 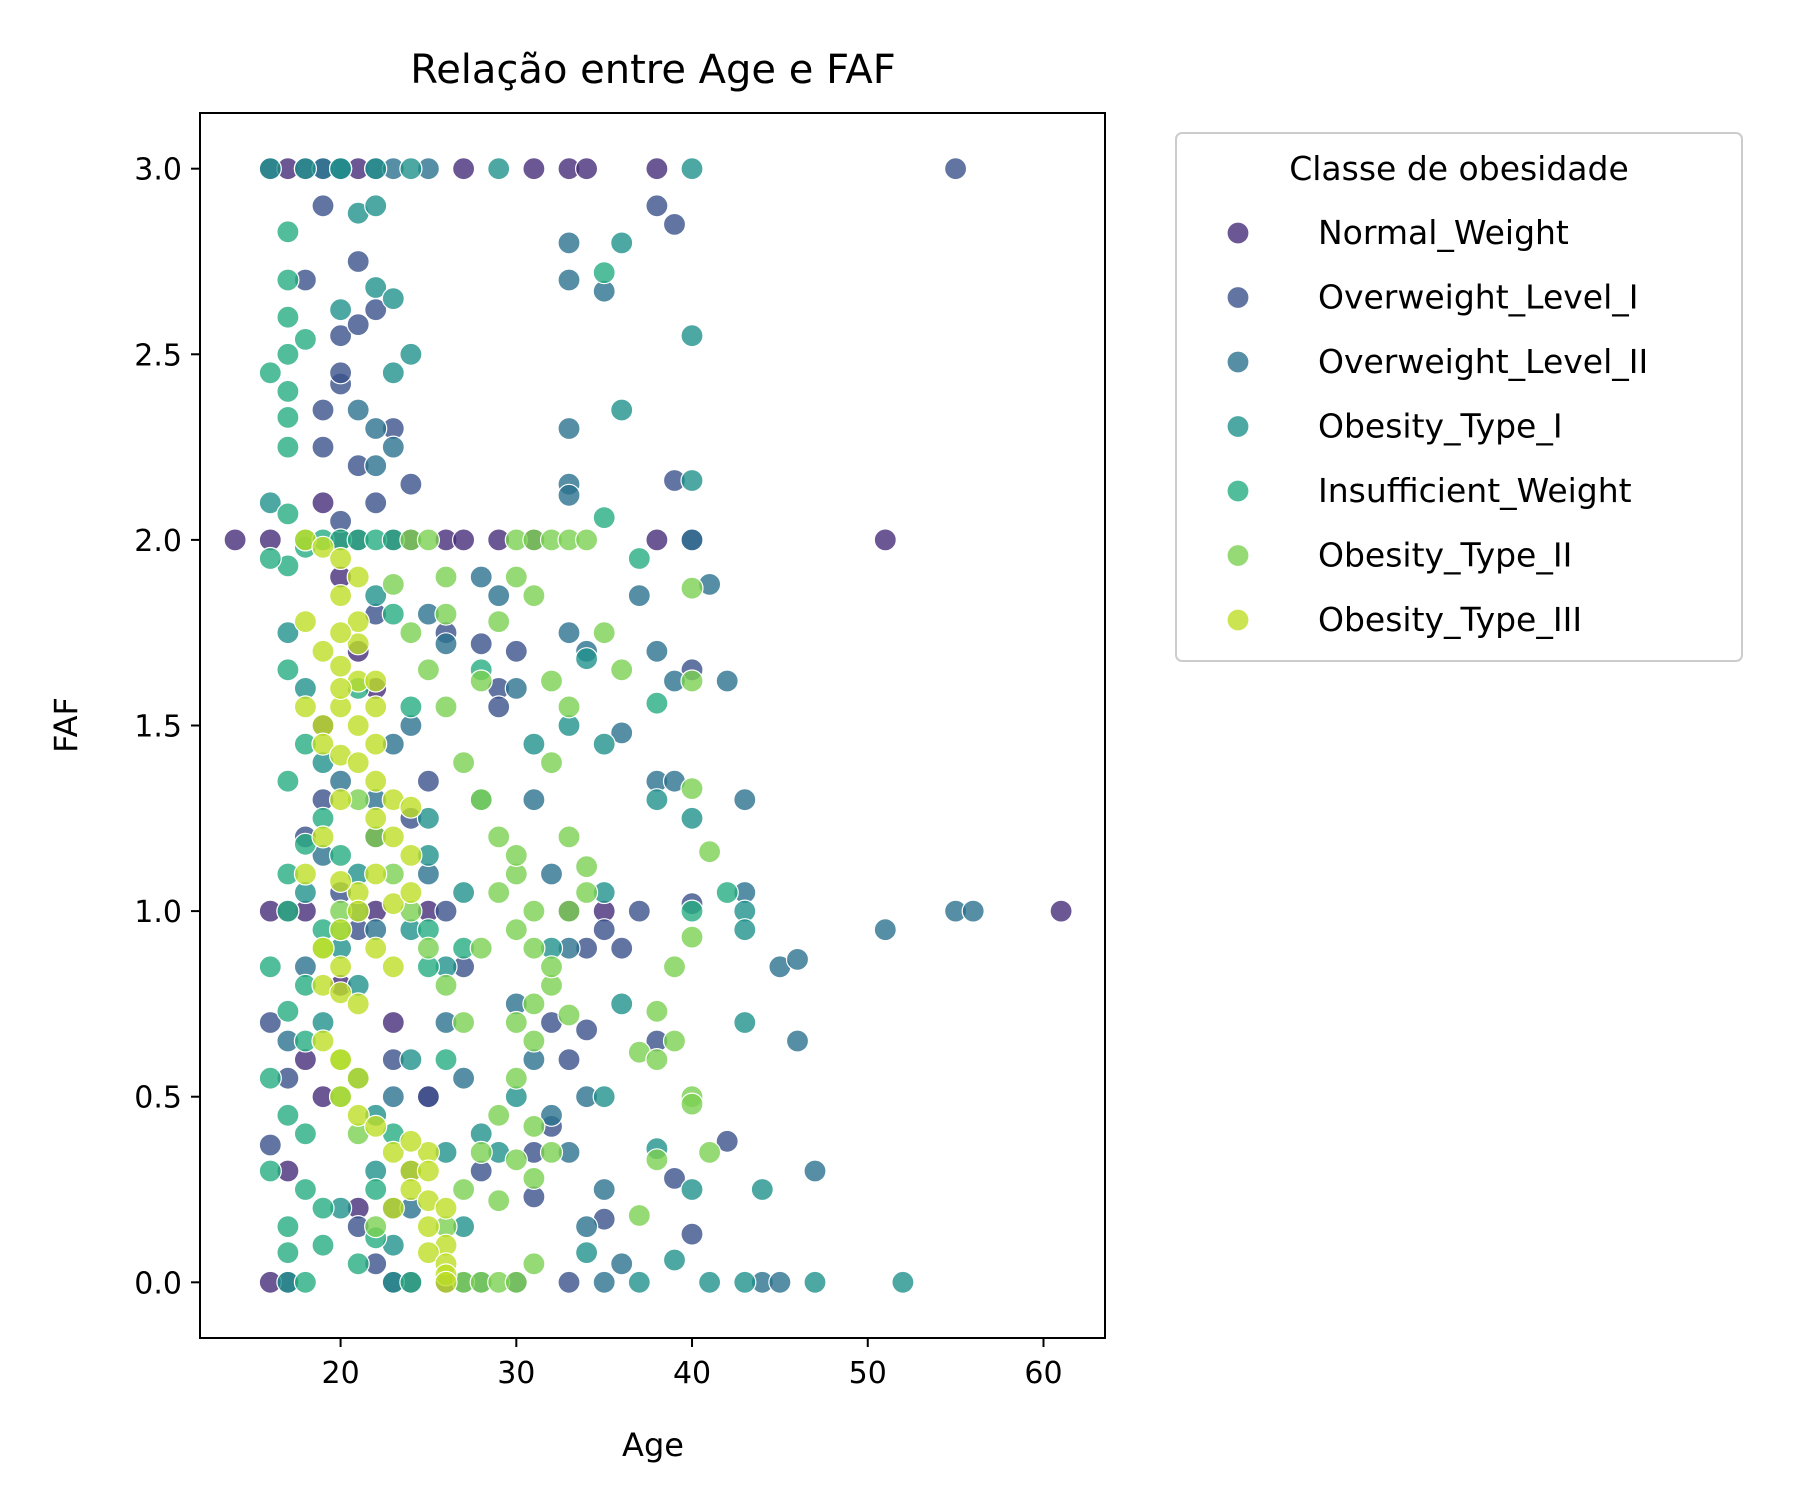 What do you see at coordinates (516, 911) in the screenshot?
I see `series-Obesity_Type_II` at bounding box center [516, 911].